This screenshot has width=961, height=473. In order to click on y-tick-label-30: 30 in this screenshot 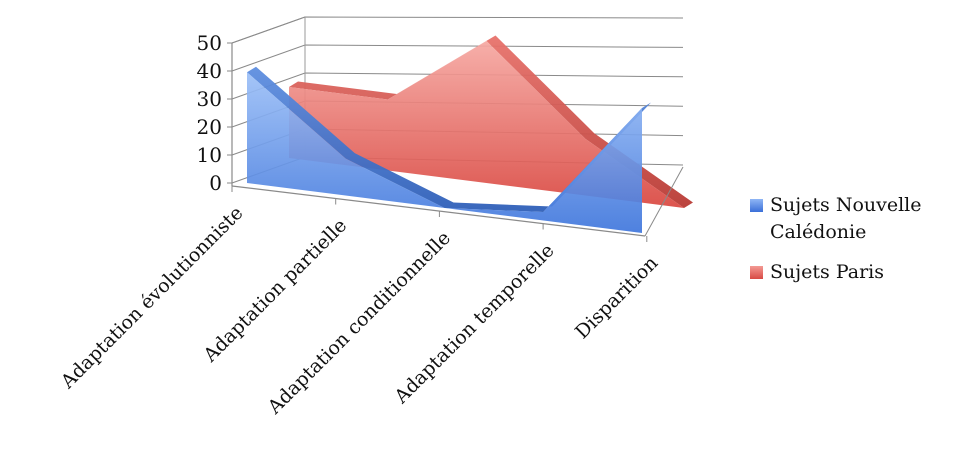, I will do `click(209, 99)`.